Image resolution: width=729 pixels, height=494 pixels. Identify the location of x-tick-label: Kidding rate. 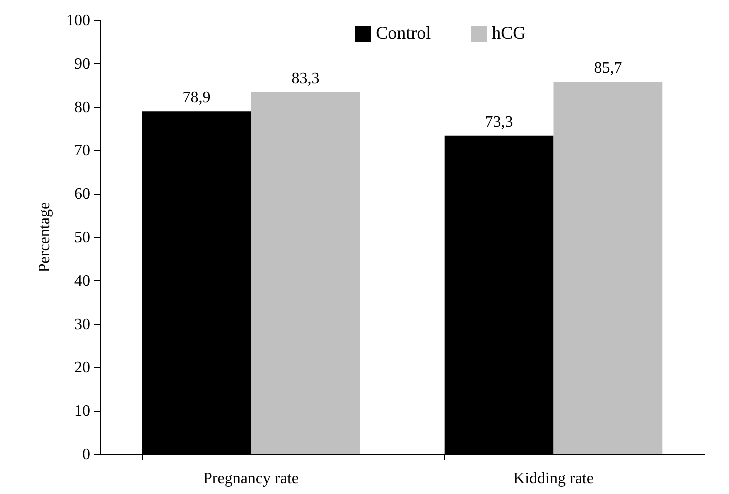
(554, 479).